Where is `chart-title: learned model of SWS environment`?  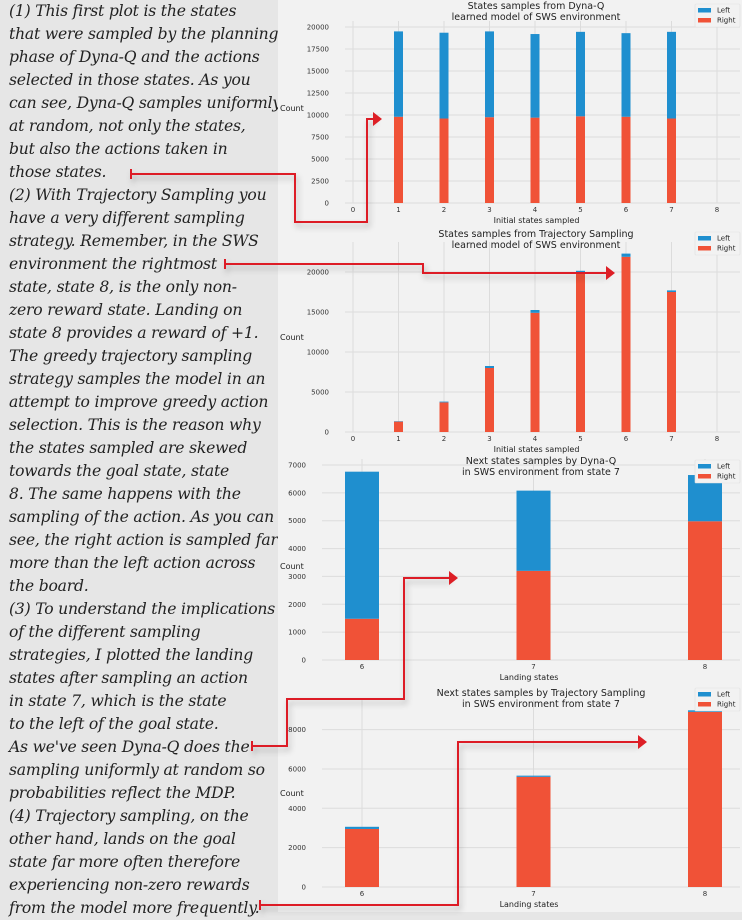 chart-title: learned model of SWS environment is located at coordinates (536, 245).